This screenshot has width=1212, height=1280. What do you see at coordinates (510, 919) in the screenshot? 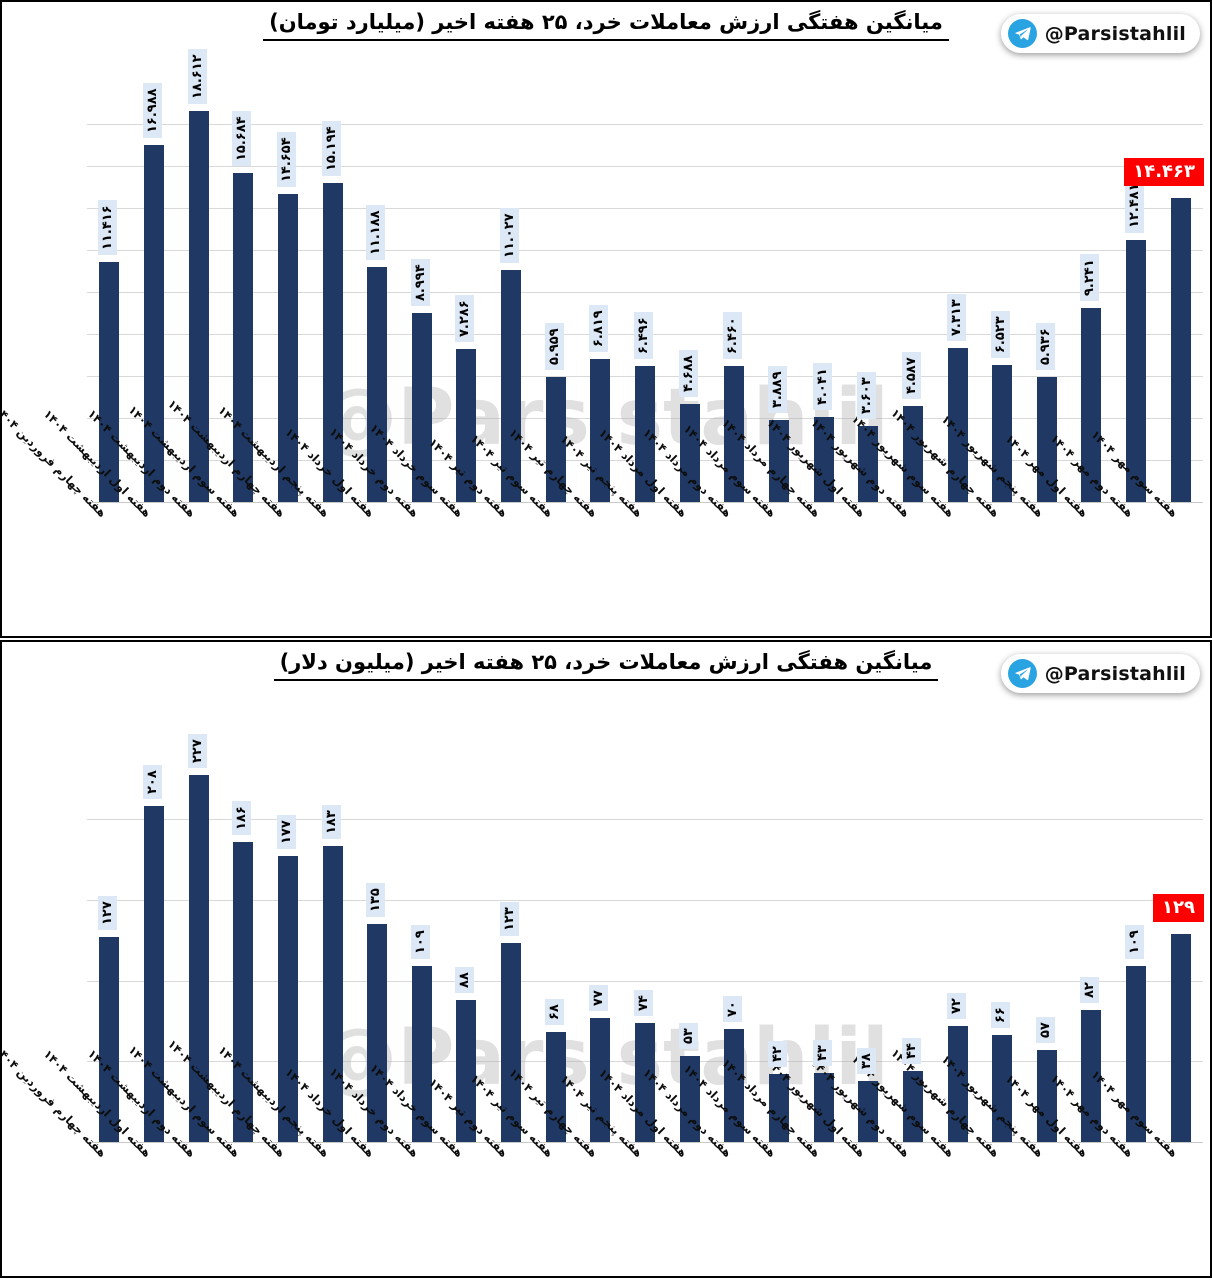
I see `bar-value-label: ۱۲۳` at bounding box center [510, 919].